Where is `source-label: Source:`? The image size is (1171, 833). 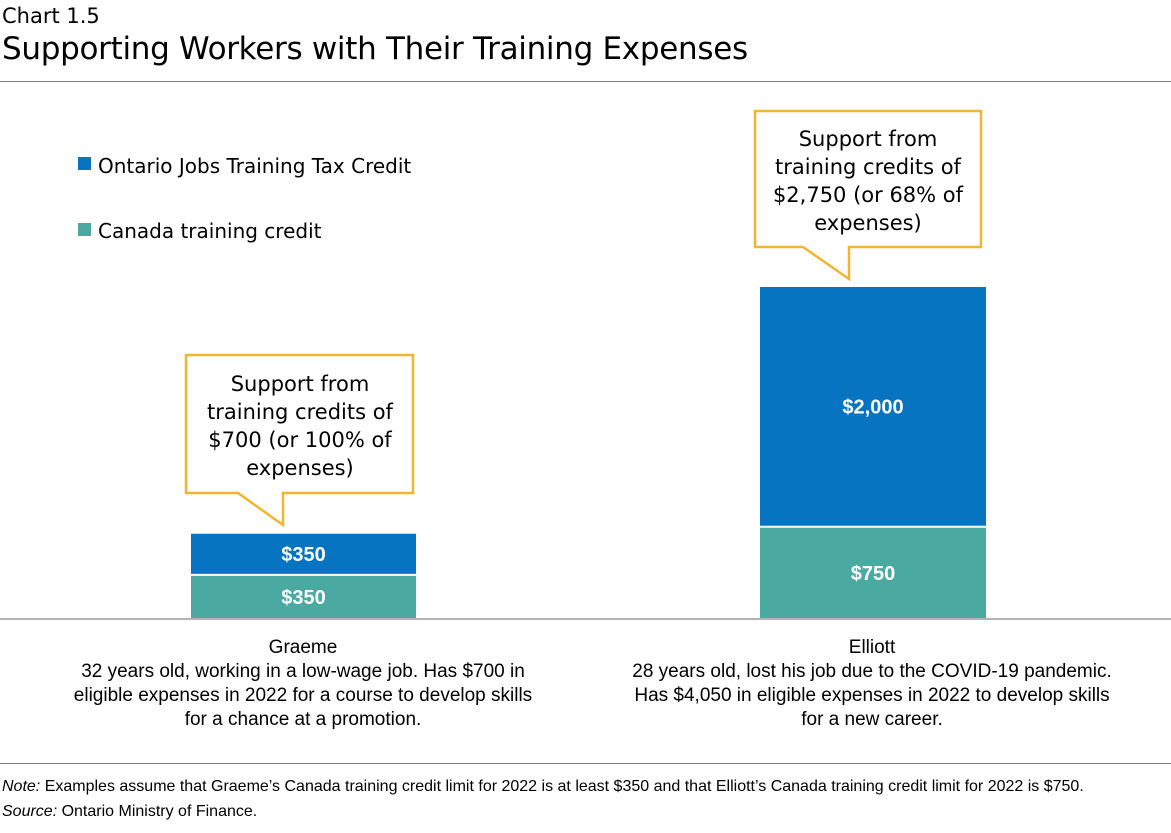 source-label: Source: is located at coordinates (30, 811).